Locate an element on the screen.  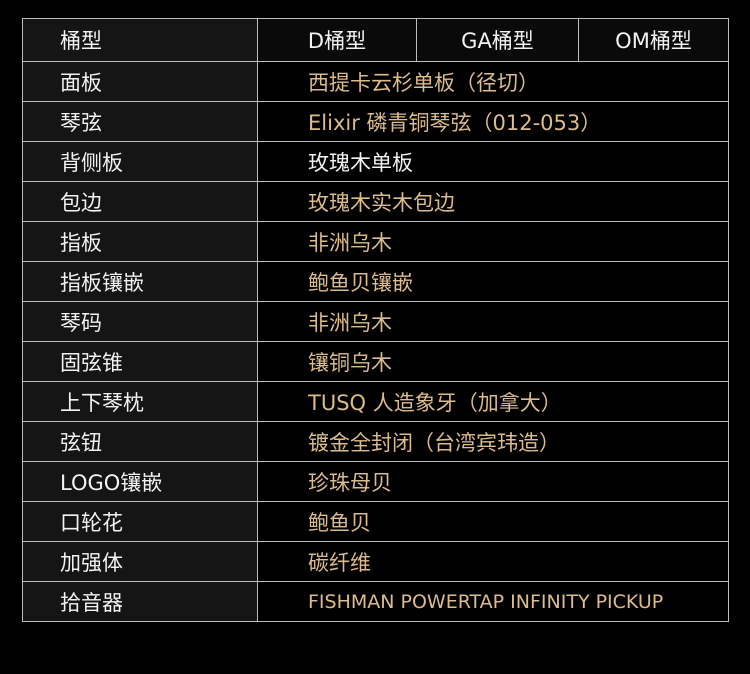
header-label: 桶型 is located at coordinates (140, 40).